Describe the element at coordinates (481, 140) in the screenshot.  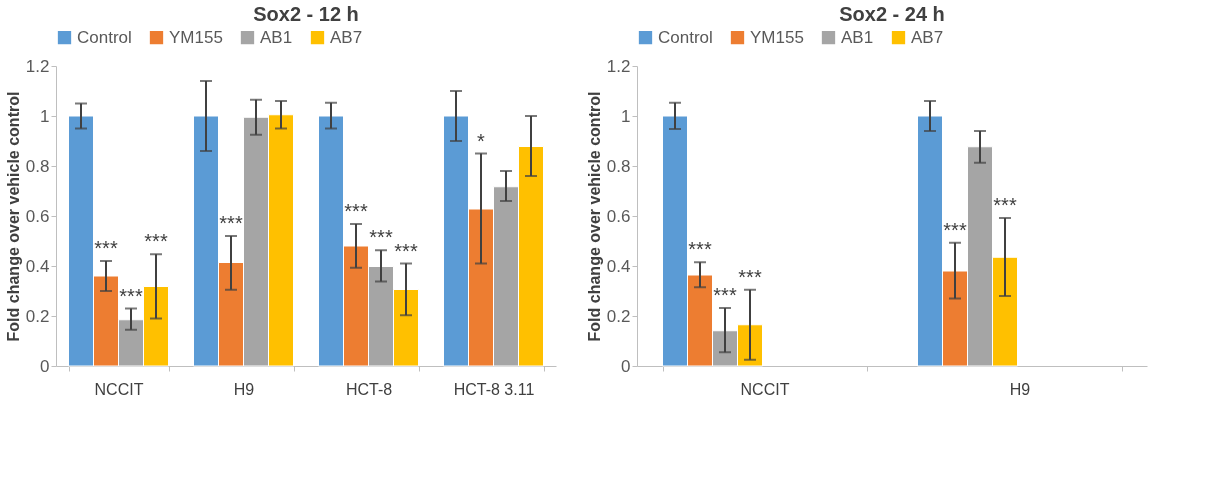
I see `data-label: *` at that location.